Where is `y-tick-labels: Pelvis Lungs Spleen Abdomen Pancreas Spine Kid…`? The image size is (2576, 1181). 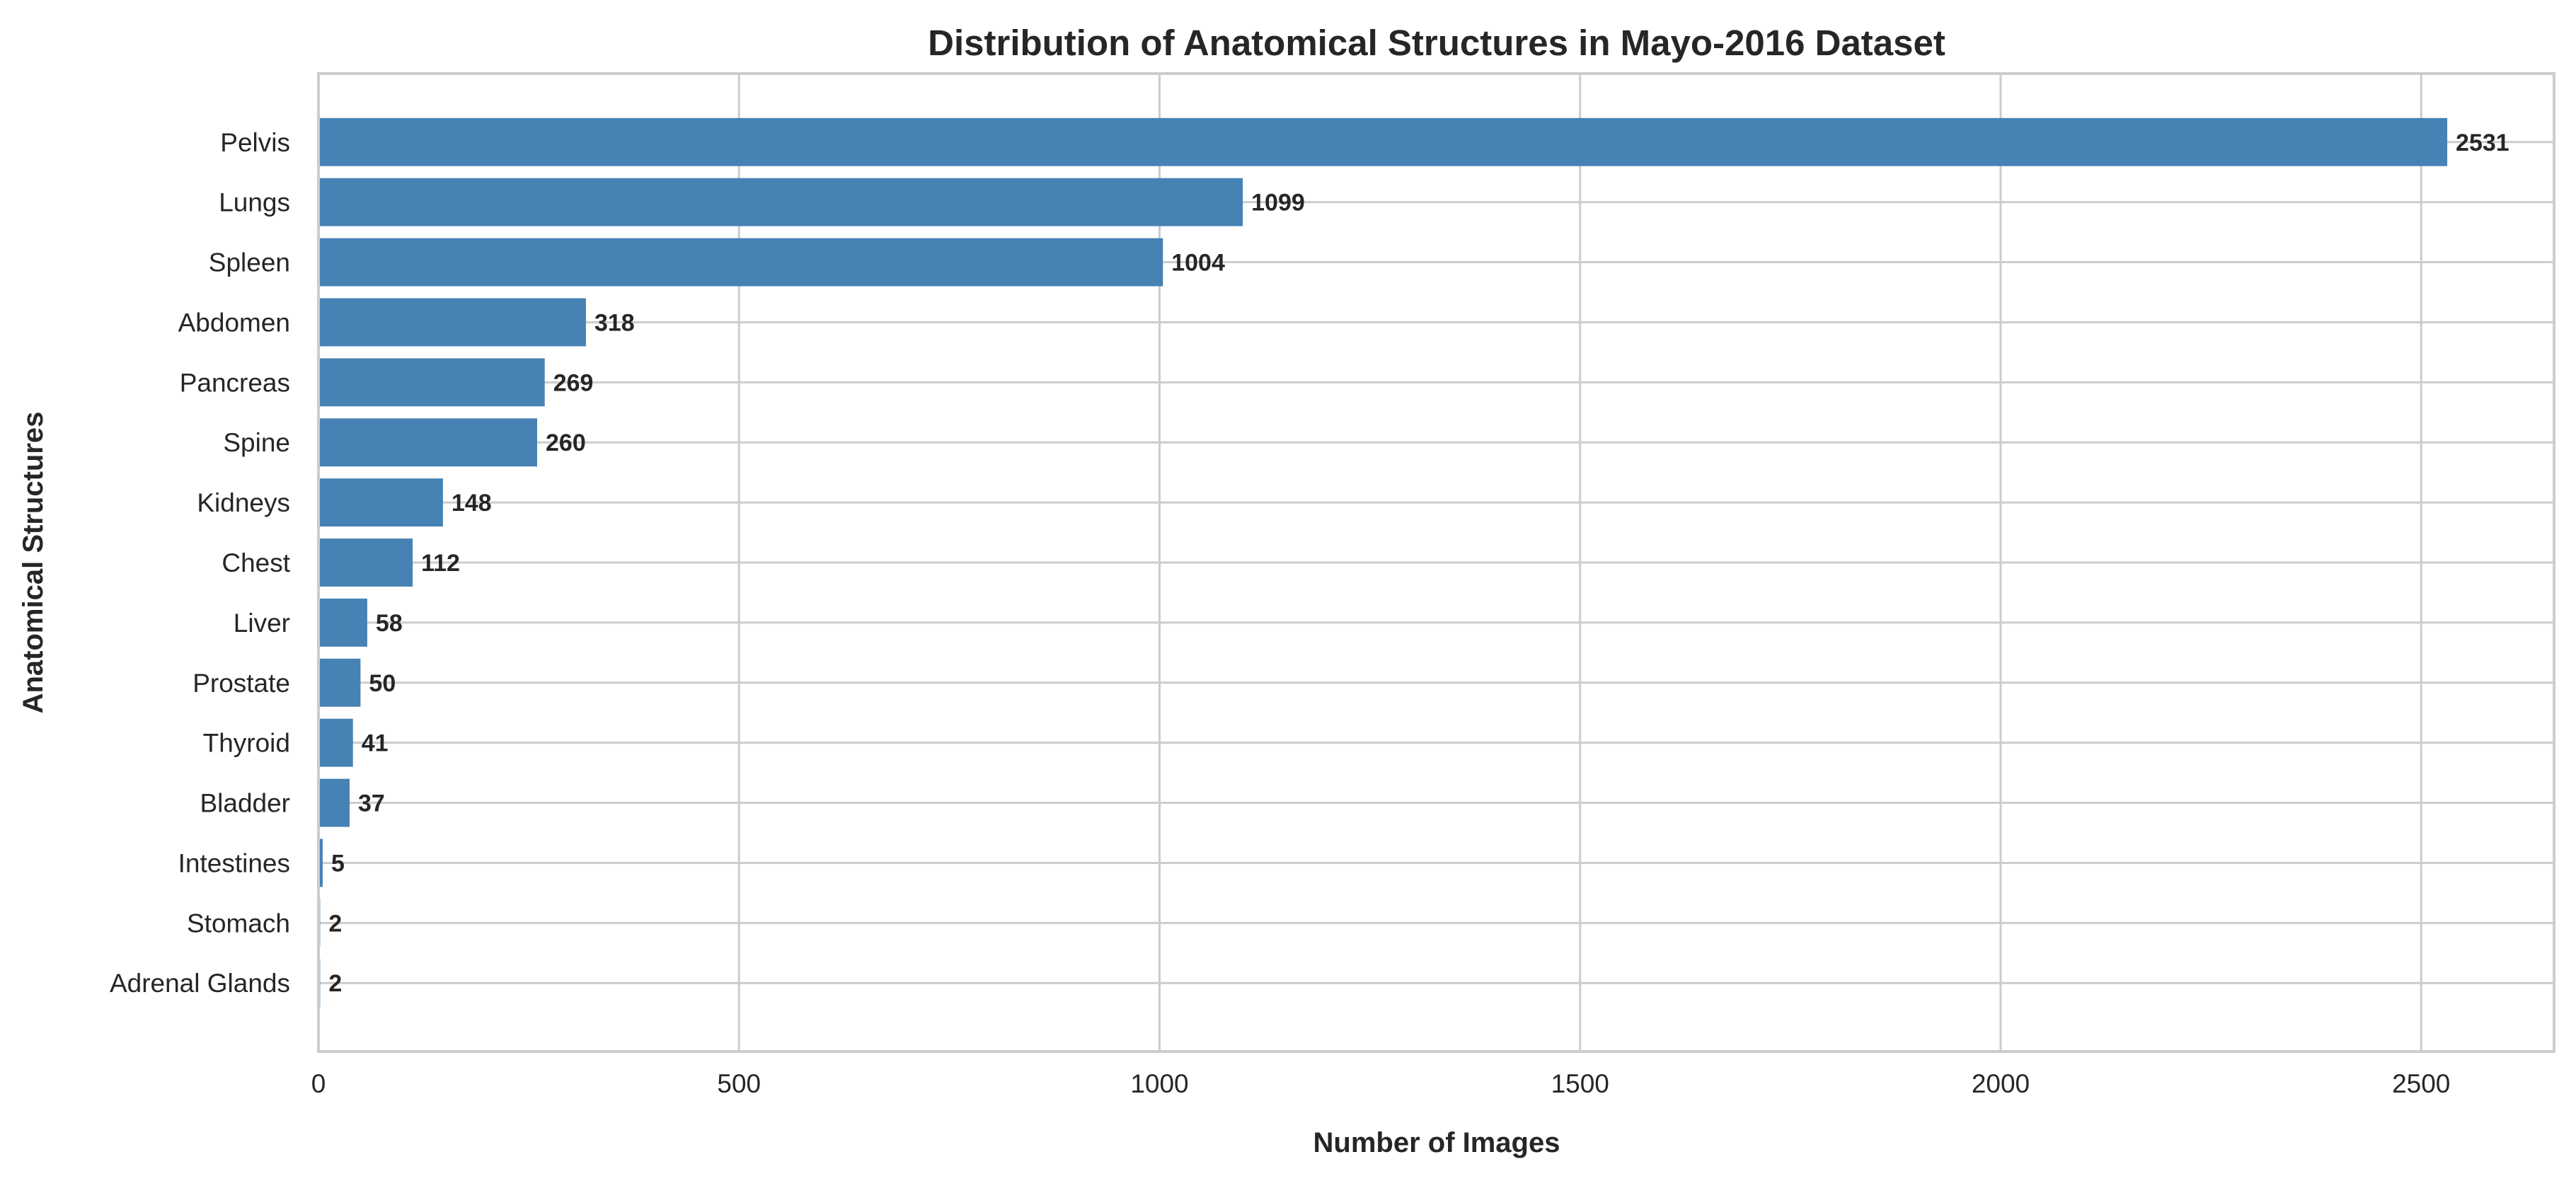
y-tick-labels: Pelvis Lungs Spleen Abdomen Pancreas Spine Kid… is located at coordinates (201, 563).